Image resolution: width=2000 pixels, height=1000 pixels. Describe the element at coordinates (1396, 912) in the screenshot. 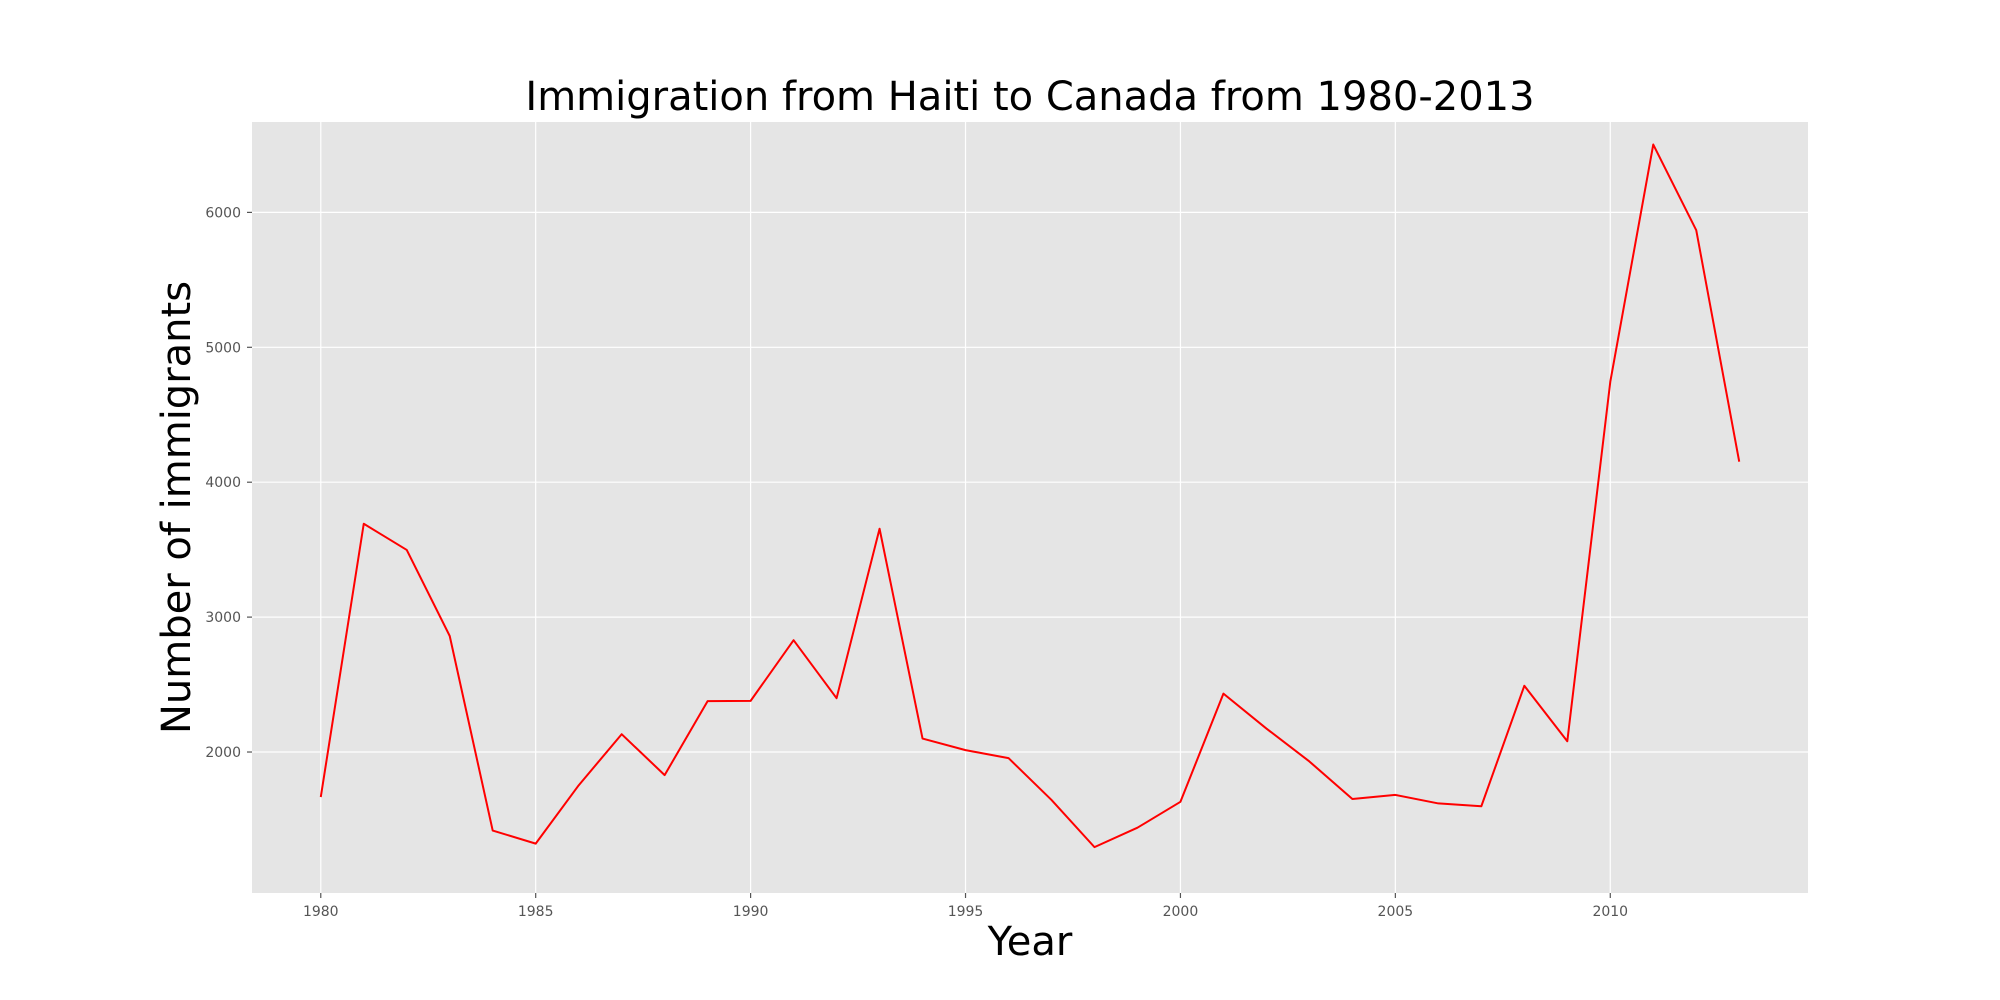

I see `x-tick-label: 2005` at that location.